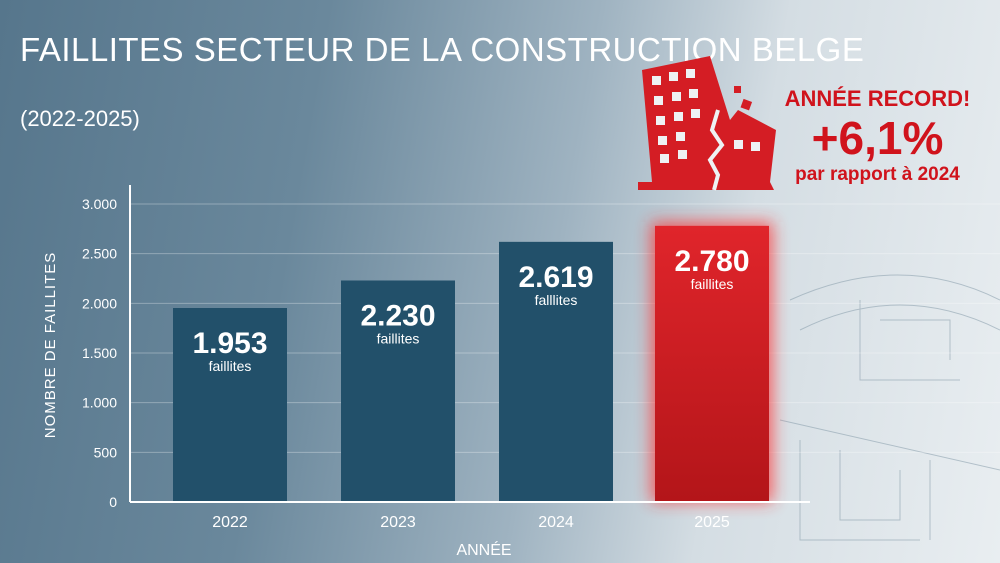  What do you see at coordinates (712, 363) in the screenshot?
I see `bar-2025` at bounding box center [712, 363].